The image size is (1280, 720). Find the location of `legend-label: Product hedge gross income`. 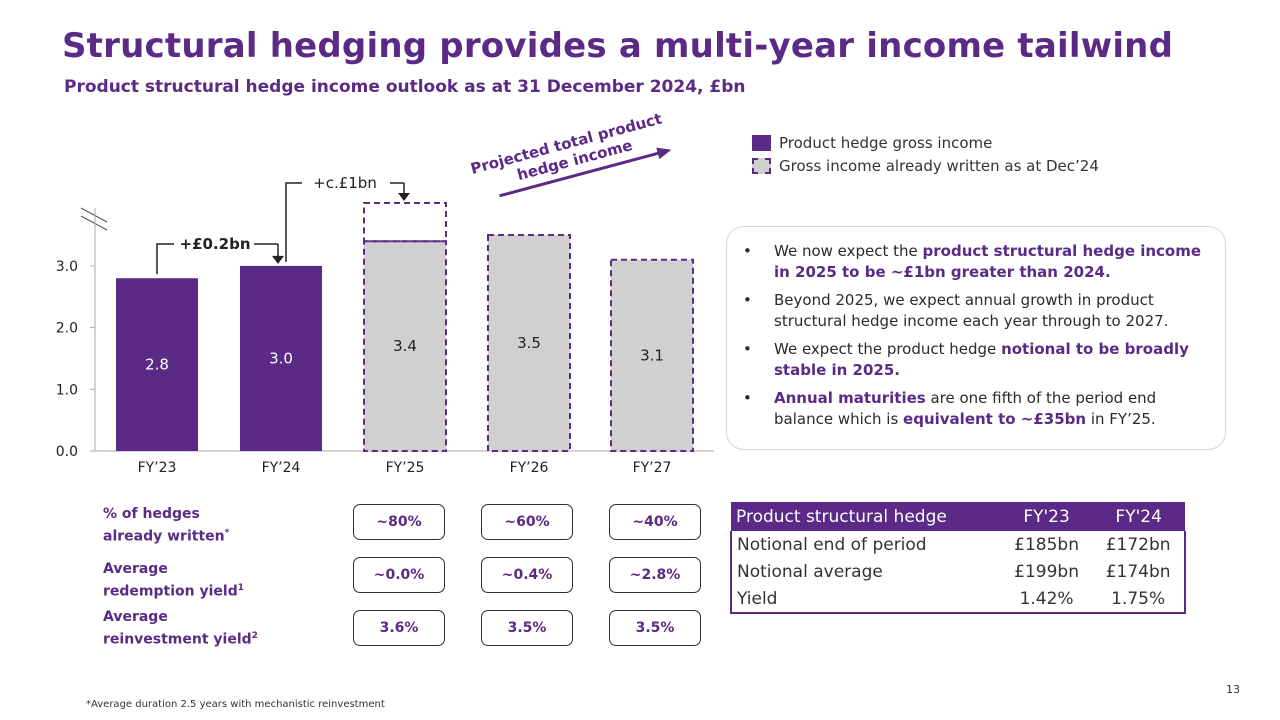

legend-label: Product hedge gross income is located at coordinates (886, 142).